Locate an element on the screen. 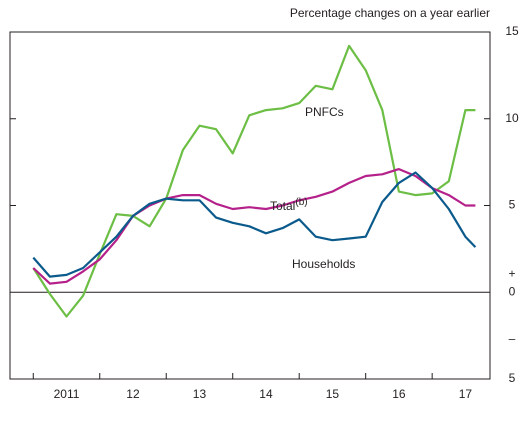  x-tick-label: 14 is located at coordinates (266, 394).